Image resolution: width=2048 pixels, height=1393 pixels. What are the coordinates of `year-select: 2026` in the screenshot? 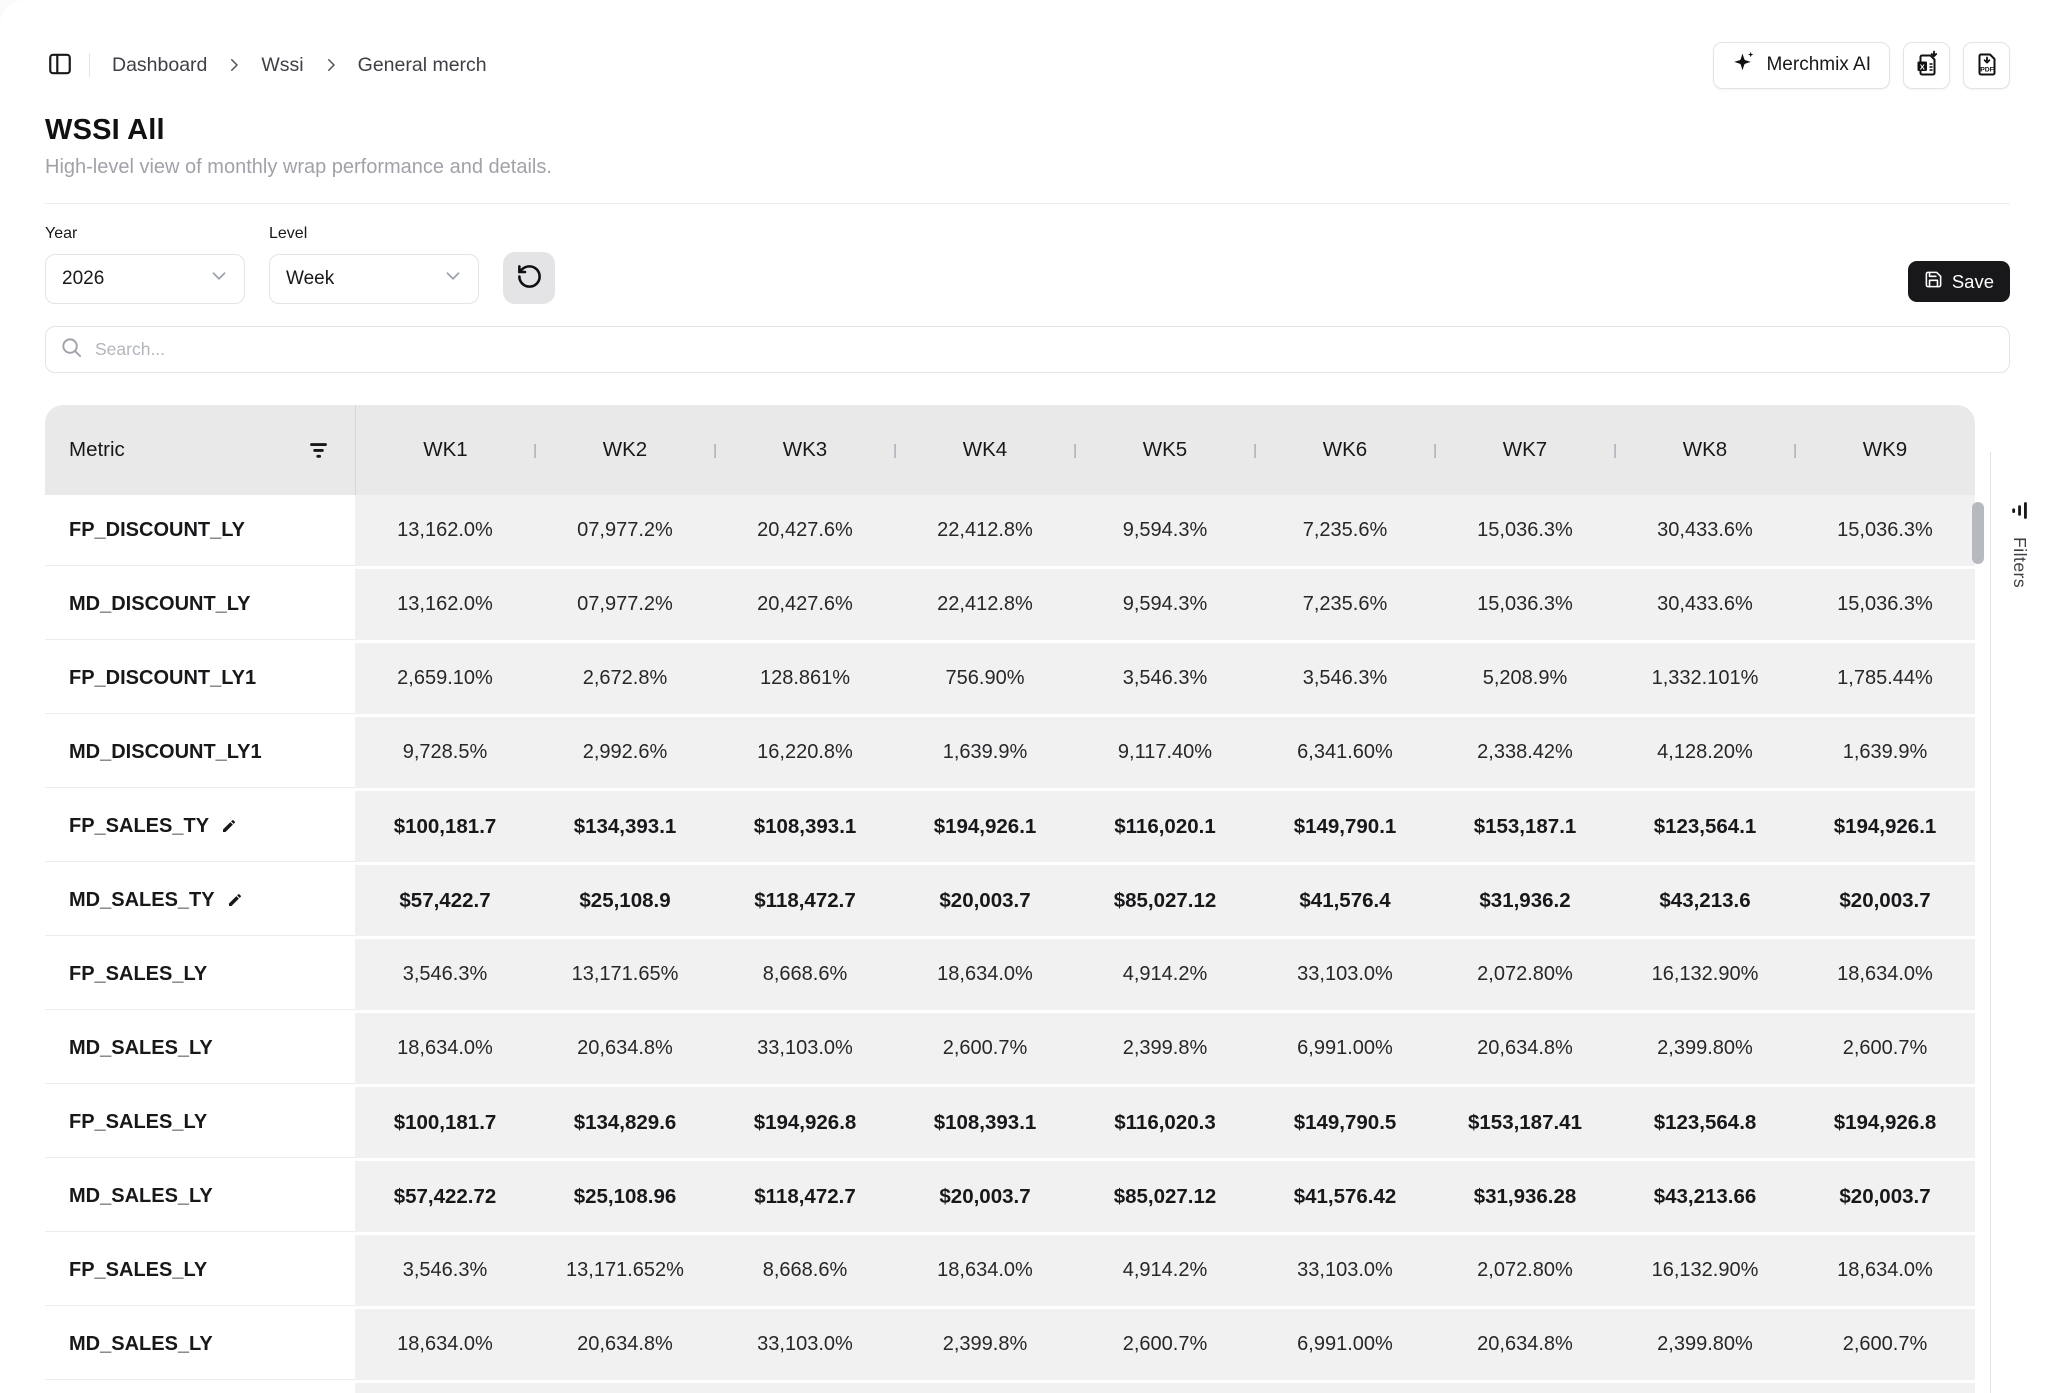 It's located at (145, 279).